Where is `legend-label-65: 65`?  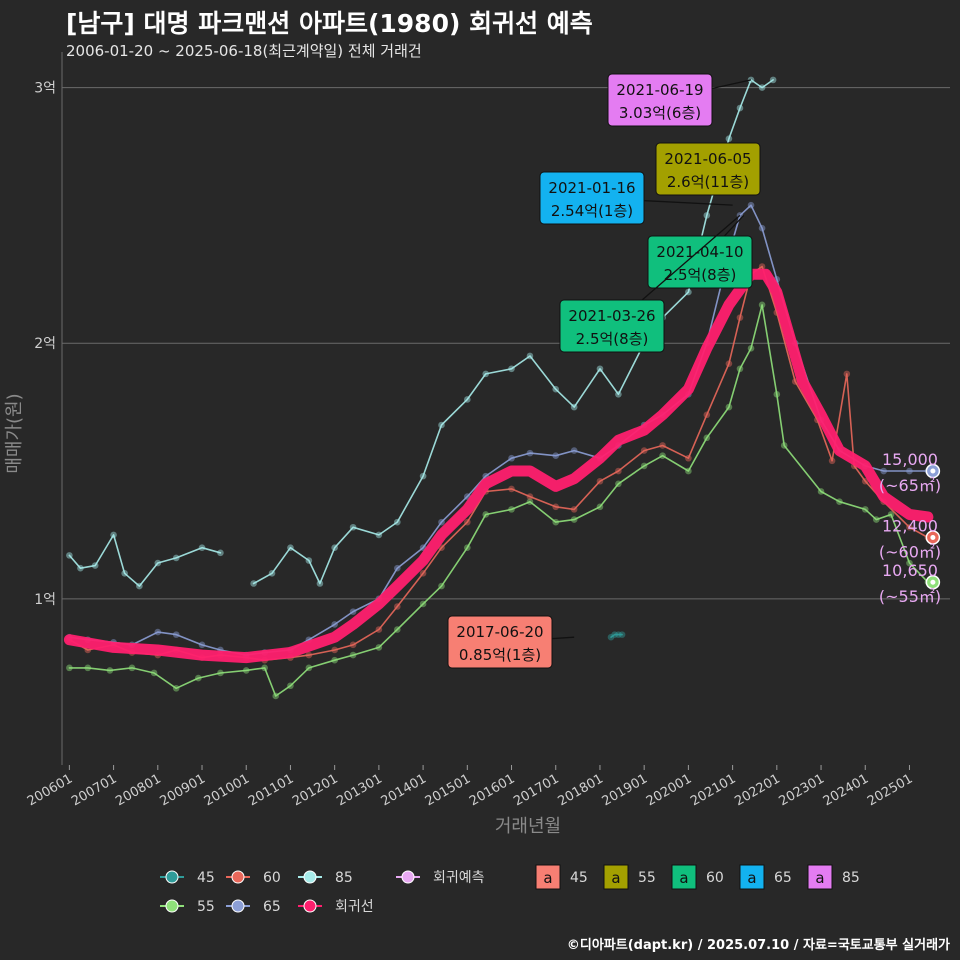 legend-label-65: 65 is located at coordinates (272, 907).